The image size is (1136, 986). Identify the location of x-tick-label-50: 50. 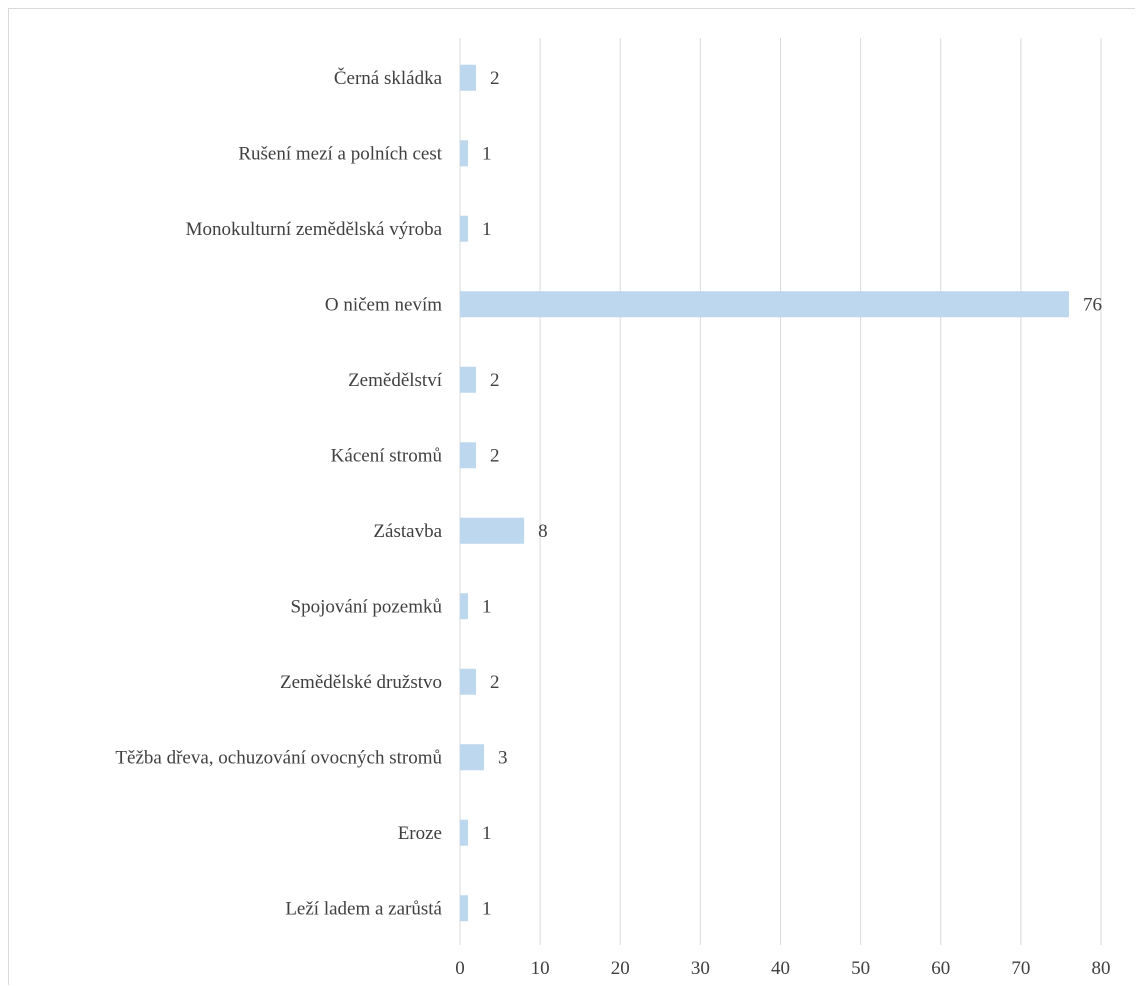
(860, 968).